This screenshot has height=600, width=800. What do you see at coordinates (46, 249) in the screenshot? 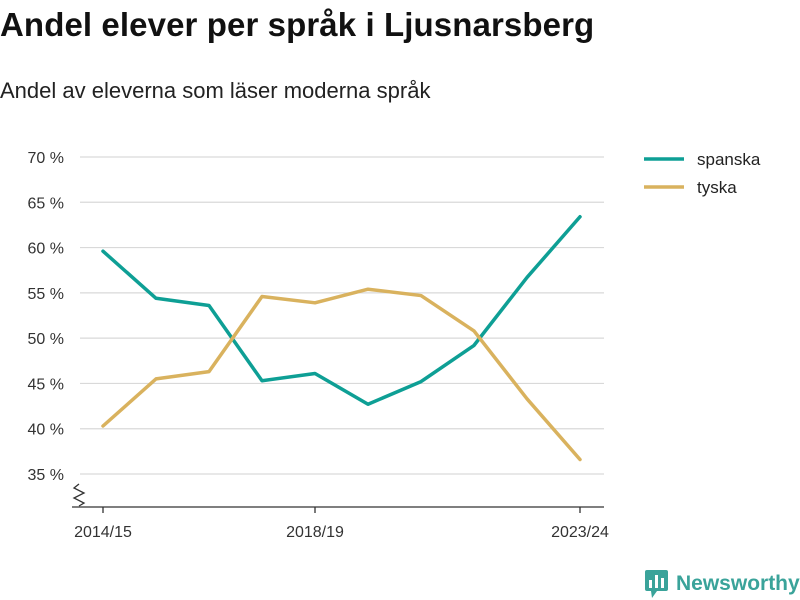
I see `y-tick-label: 60 %` at bounding box center [46, 249].